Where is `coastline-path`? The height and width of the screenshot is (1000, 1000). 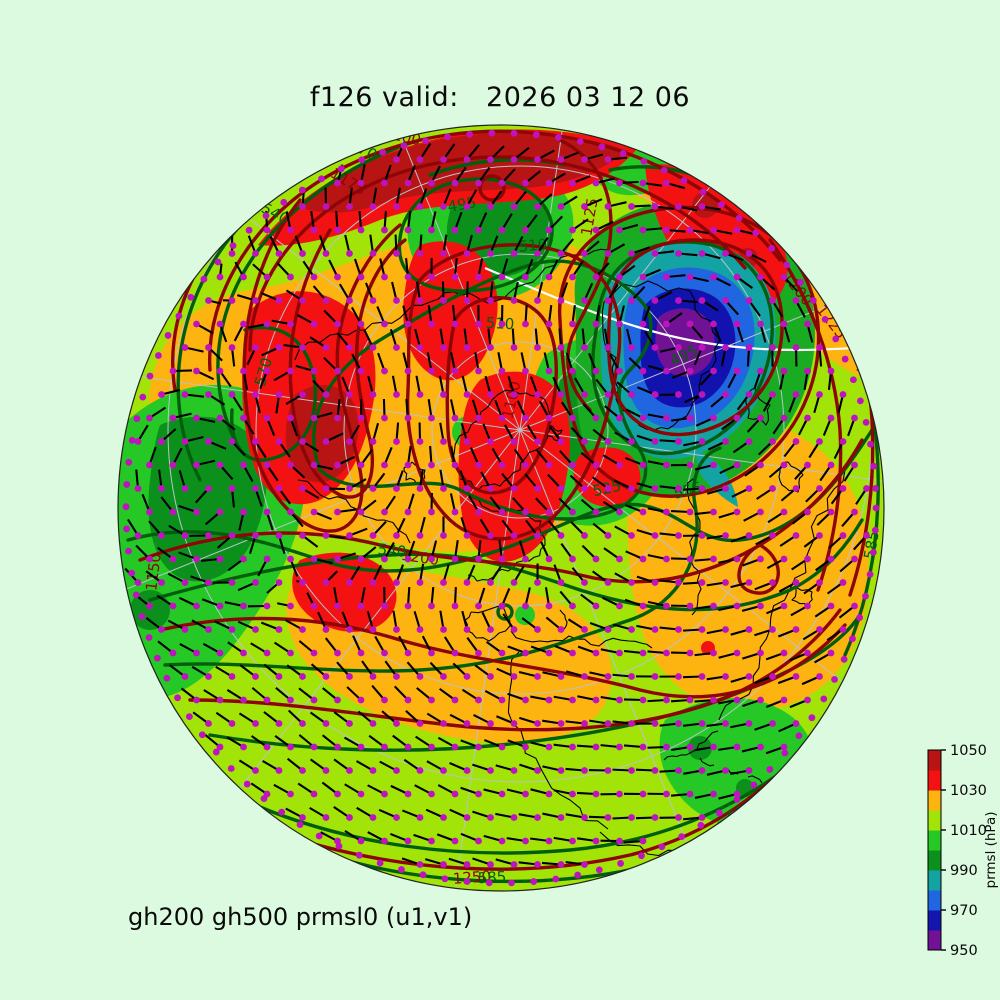
coastline-path is located at coordinates (707, 762).